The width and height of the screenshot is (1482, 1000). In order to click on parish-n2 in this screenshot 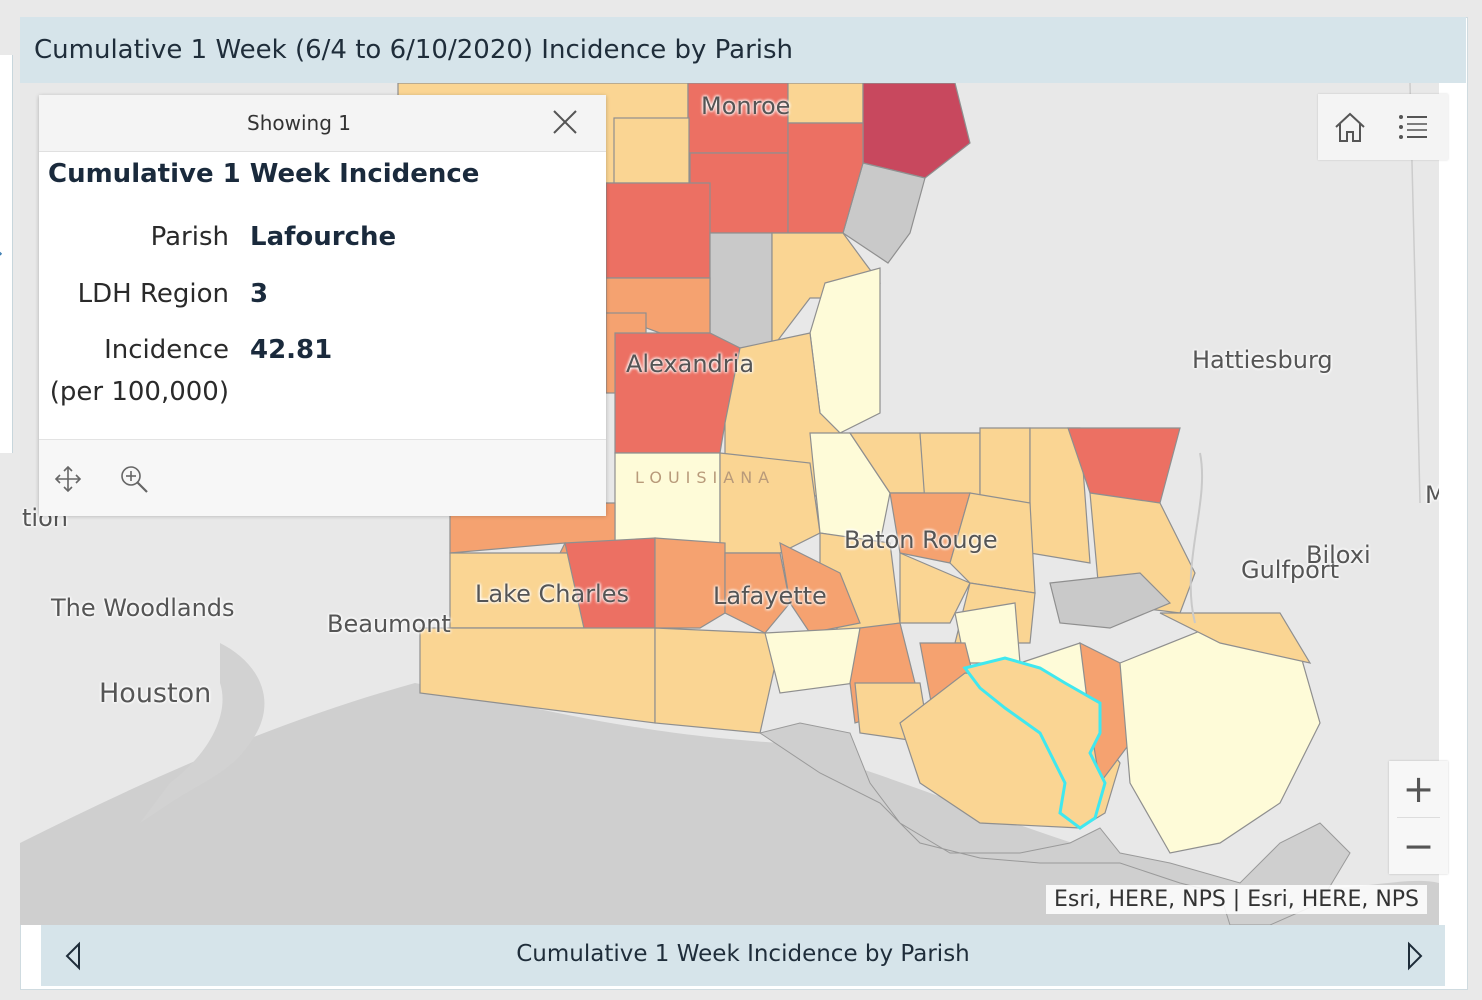, I will do `click(651, 150)`.